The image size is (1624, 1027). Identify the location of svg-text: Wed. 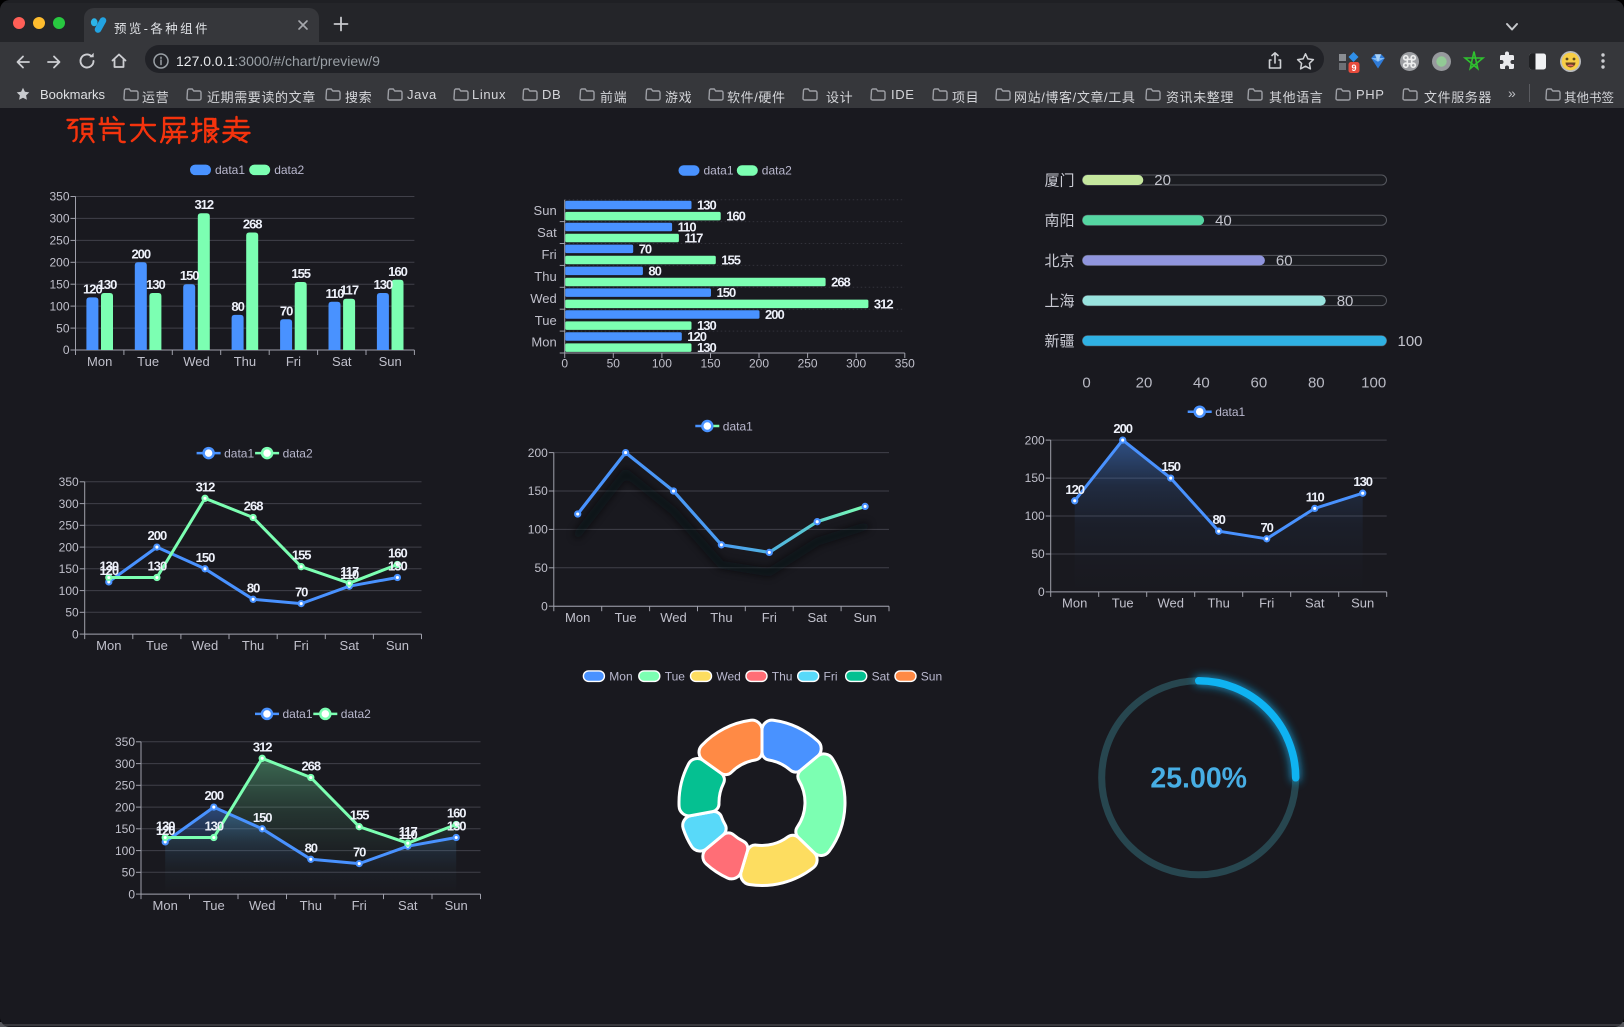
(673, 617).